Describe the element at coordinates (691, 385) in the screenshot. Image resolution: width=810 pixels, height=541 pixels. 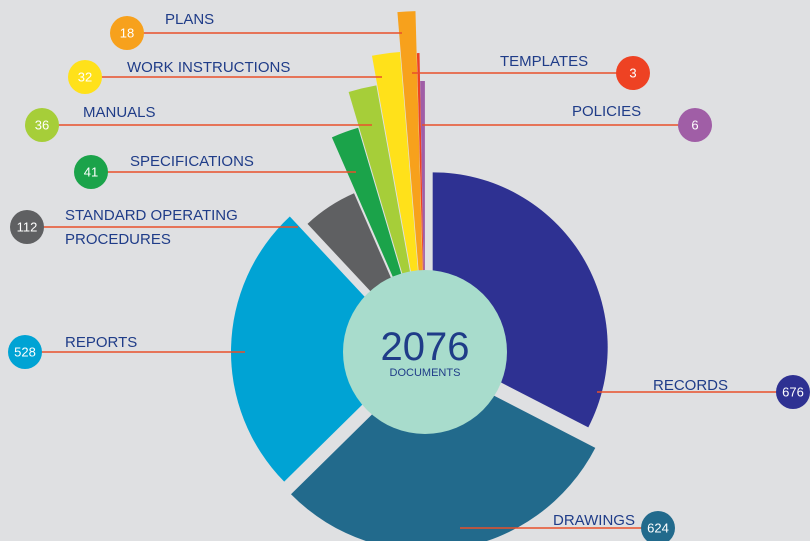
I see `category-label: RECORDS` at that location.